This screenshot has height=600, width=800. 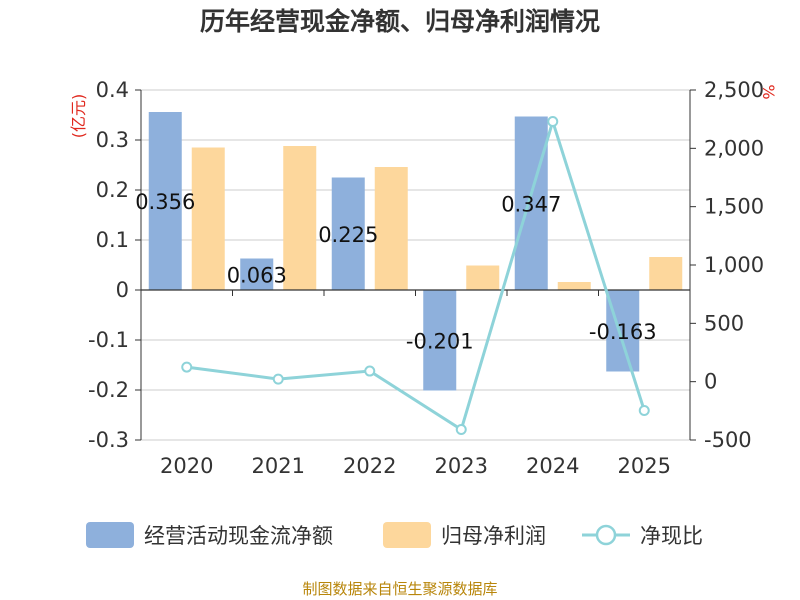 What do you see at coordinates (112, 140) in the screenshot?
I see `left-tick-label: 0.3` at bounding box center [112, 140].